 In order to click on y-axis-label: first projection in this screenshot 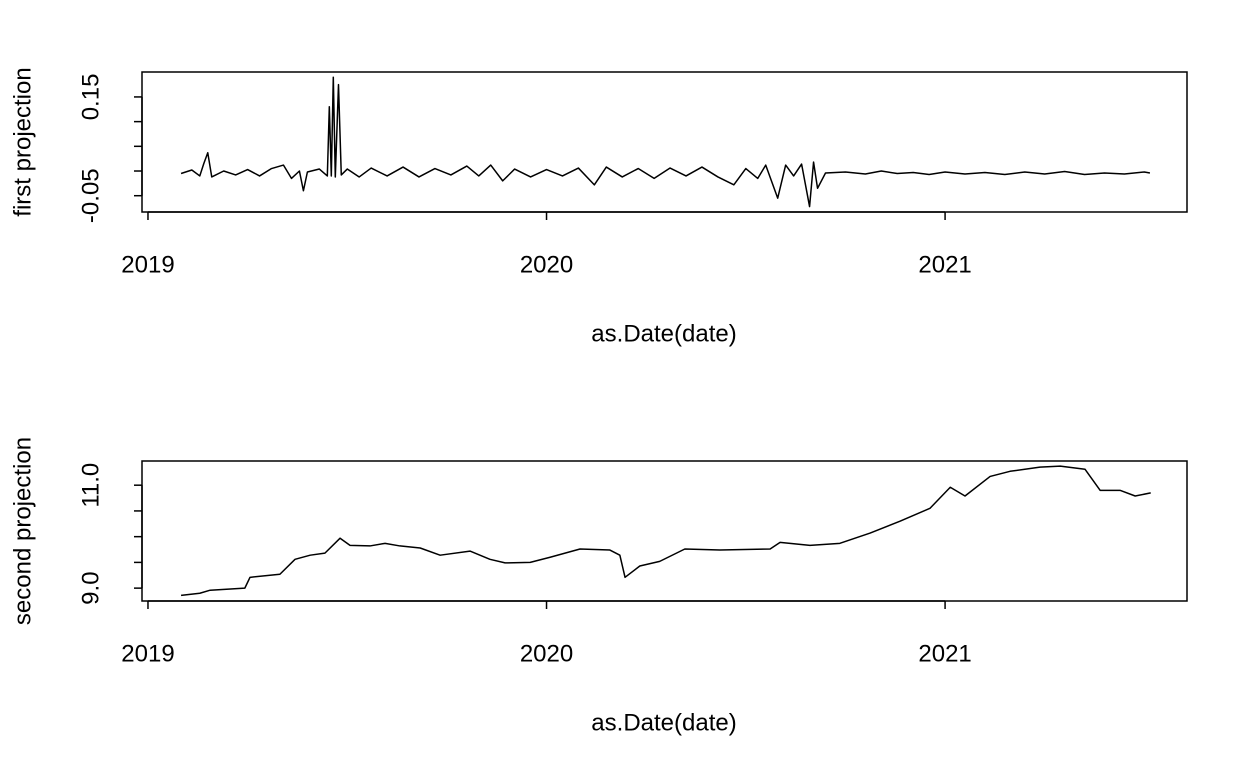, I will do `click(22, 141)`.